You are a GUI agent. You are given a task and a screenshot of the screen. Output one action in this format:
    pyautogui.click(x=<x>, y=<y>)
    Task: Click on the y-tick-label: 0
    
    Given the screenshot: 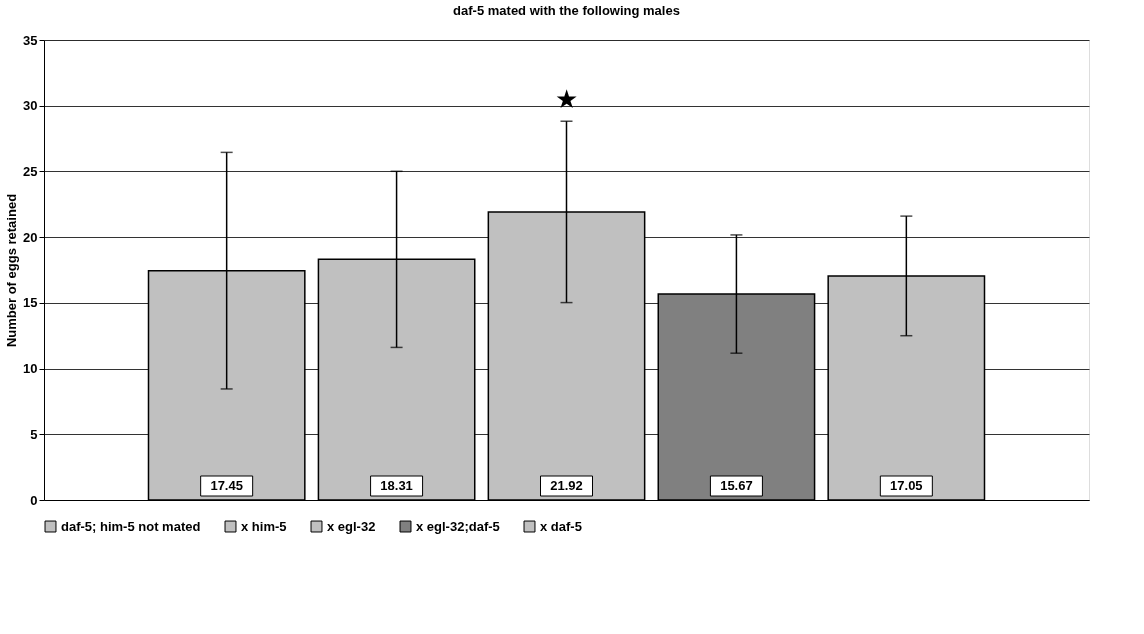 What is the action you would take?
    pyautogui.click(x=34, y=500)
    